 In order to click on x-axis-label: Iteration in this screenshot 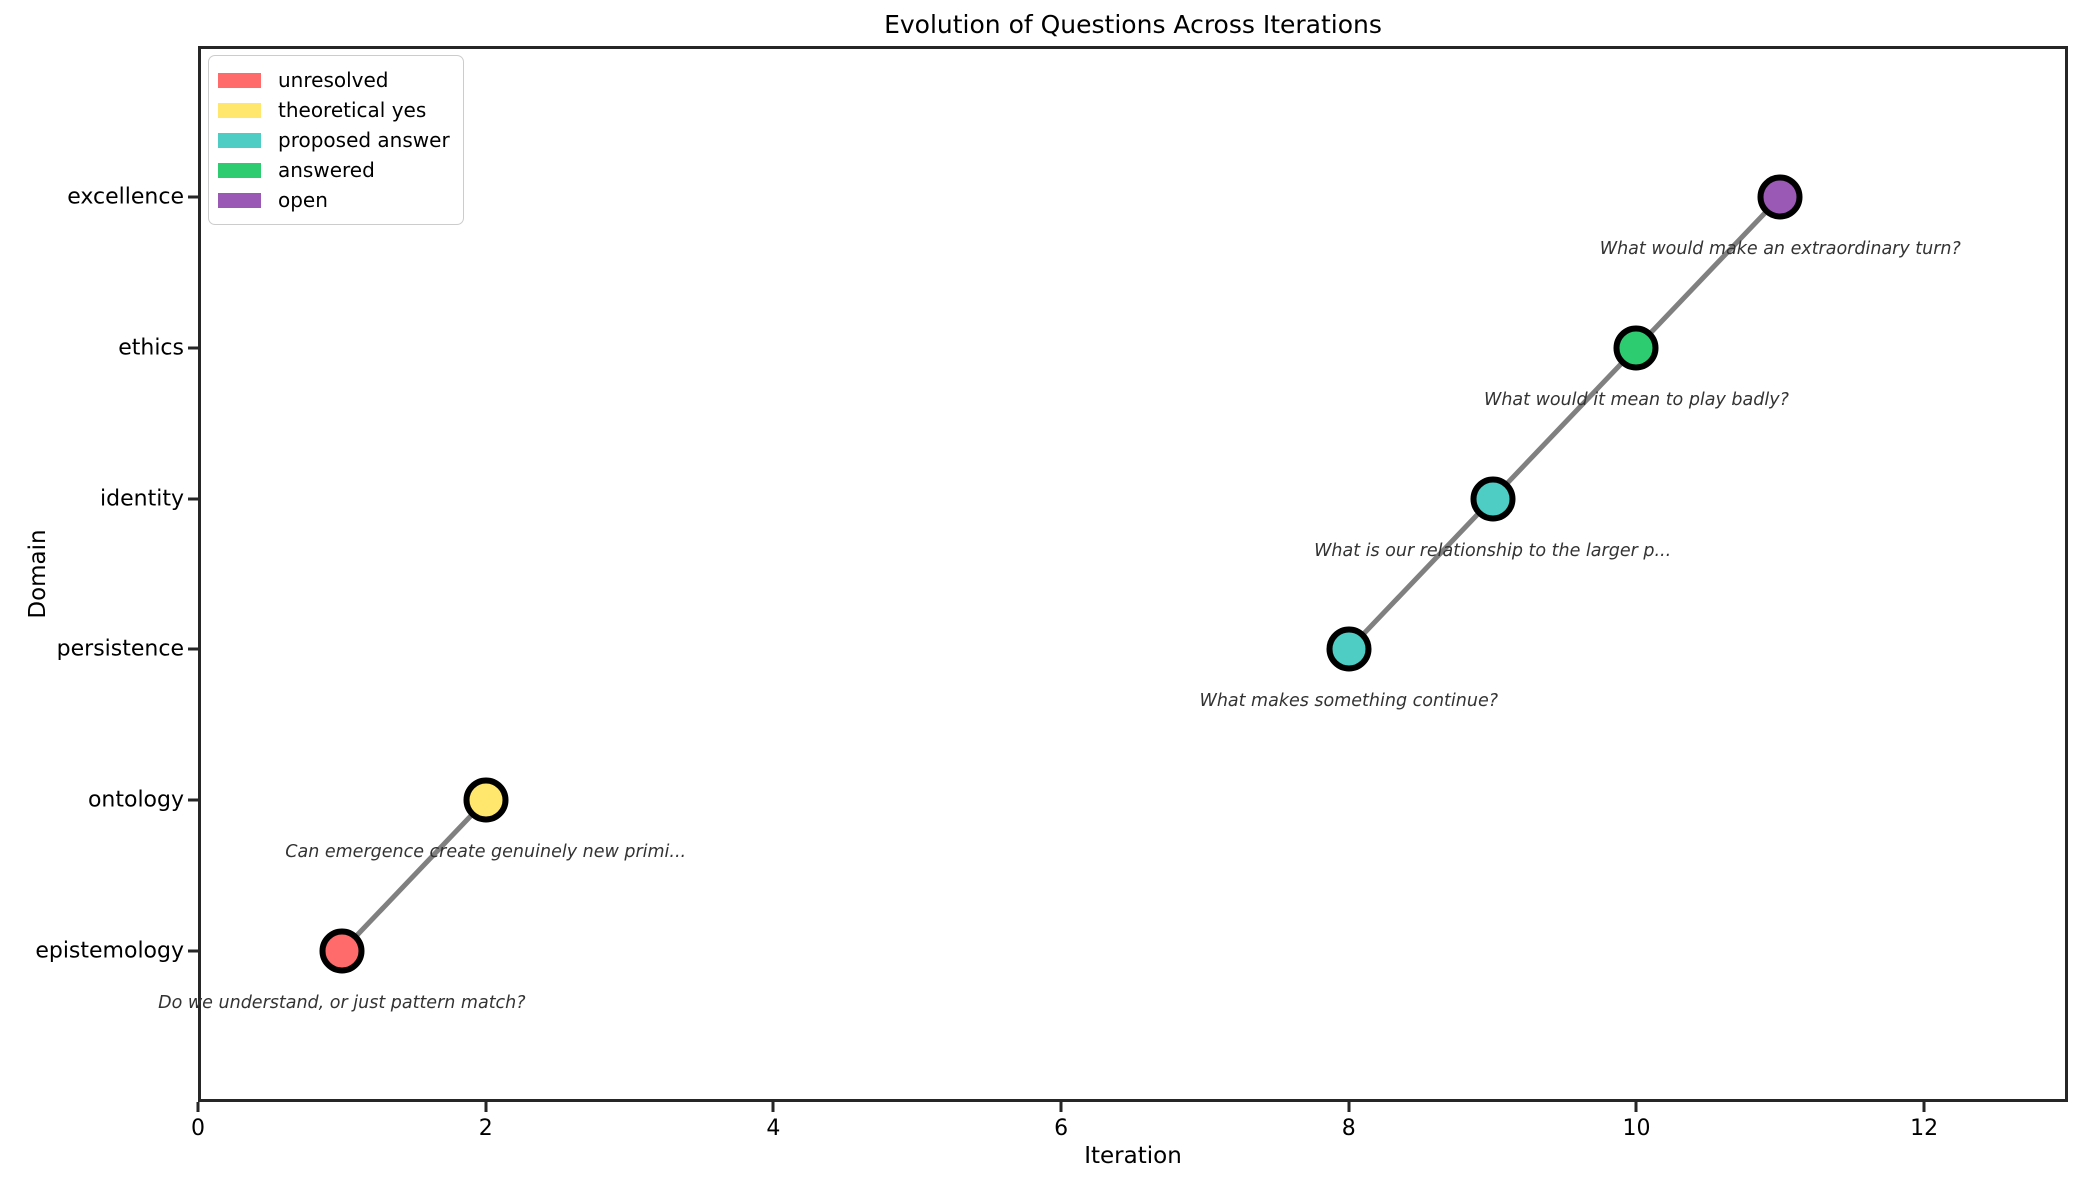, I will do `click(1133, 1156)`.